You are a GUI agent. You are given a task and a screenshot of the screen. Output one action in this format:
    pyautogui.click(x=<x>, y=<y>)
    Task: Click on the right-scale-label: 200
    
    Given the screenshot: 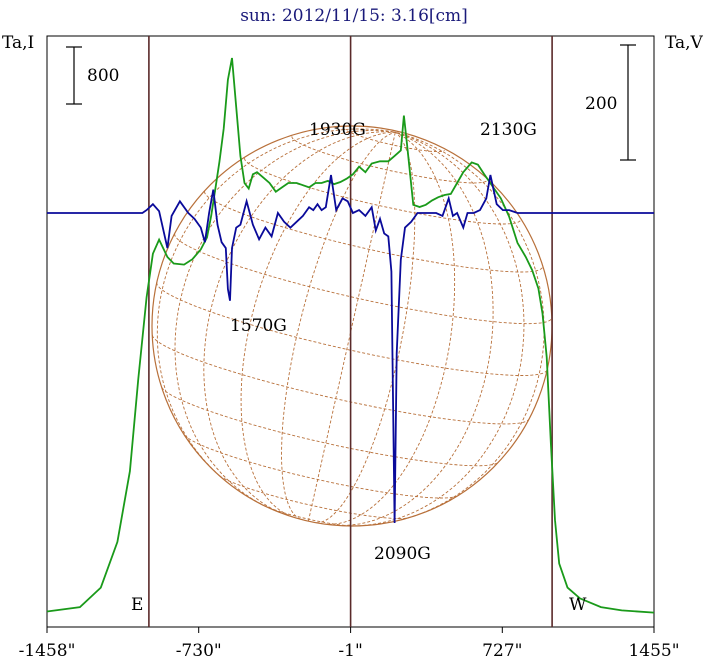 What is the action you would take?
    pyautogui.click(x=601, y=104)
    